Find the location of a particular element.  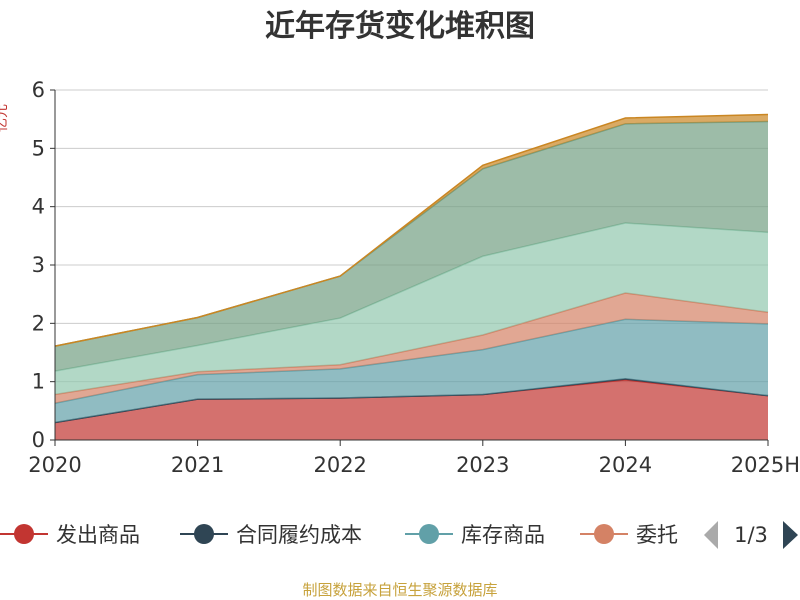

y-tick-label: 3 is located at coordinates (38, 265).